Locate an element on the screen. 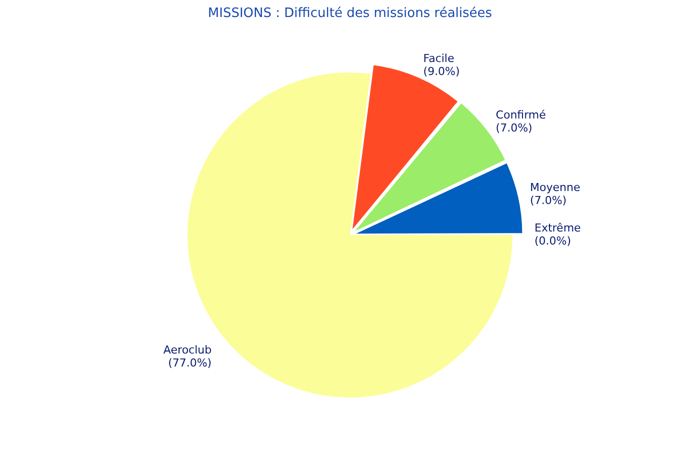 Image resolution: width=700 pixels, height=460 pixels. slice-label: Confirmé is located at coordinates (521, 115).